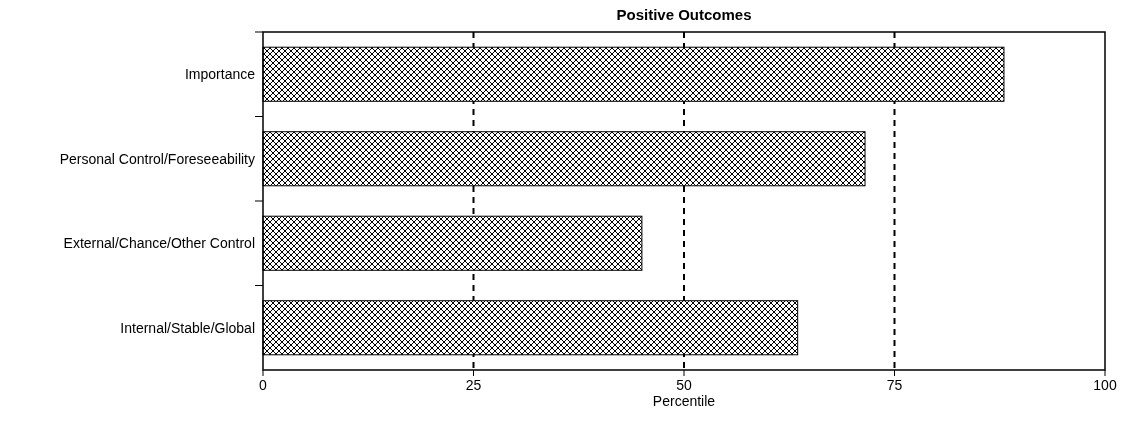  Describe the element at coordinates (157, 158) in the screenshot. I see `y-tick-label: Personal Control/Foreseeability` at that location.